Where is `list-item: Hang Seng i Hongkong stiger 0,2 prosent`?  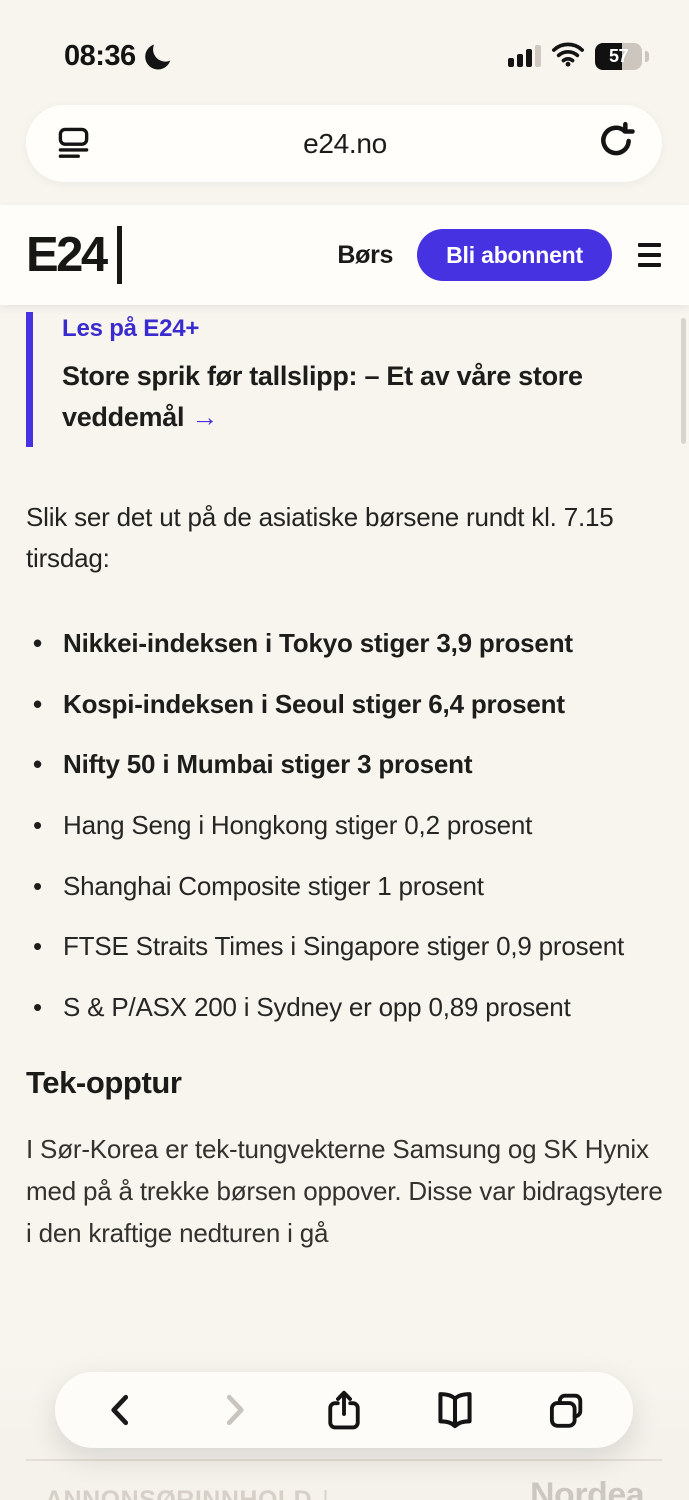 list-item: Hang Seng i Hongkong stiger 0,2 prosent is located at coordinates (344, 826).